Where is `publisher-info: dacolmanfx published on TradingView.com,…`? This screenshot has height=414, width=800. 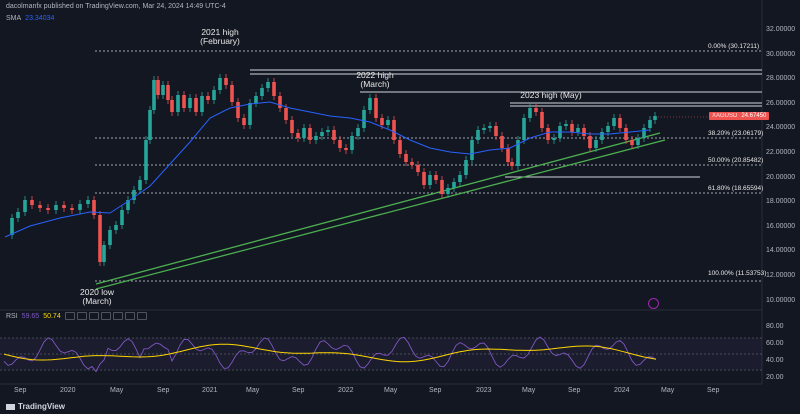 publisher-info: dacolmanfx published on TradingView.com,… is located at coordinates (116, 6).